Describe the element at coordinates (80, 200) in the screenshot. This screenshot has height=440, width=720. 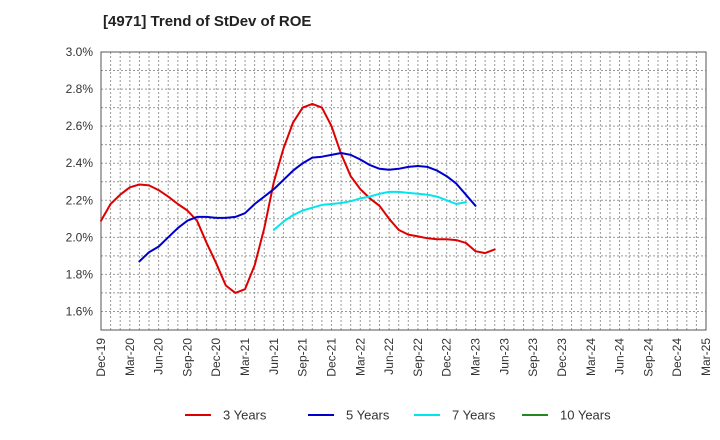
I see `y-tick-label: 2.2%` at that location.